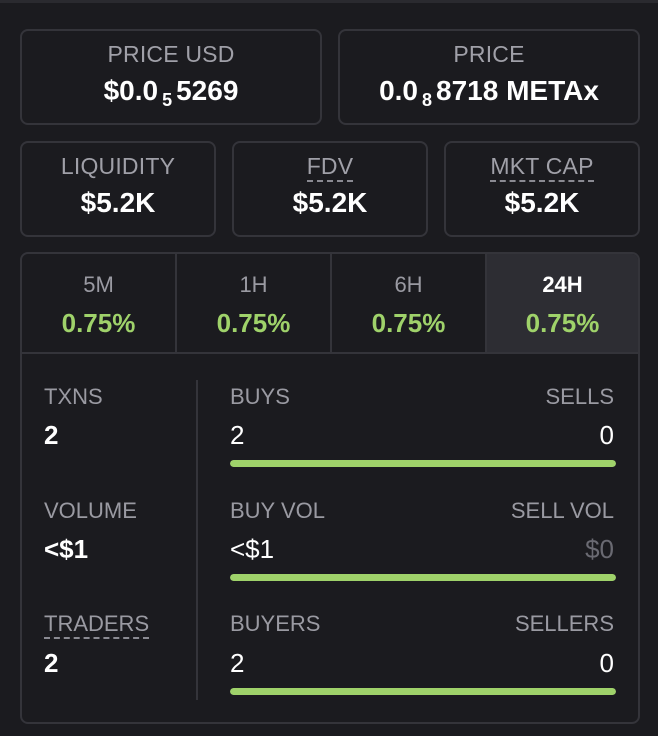 This screenshot has width=658, height=736. What do you see at coordinates (237, 663) in the screenshot?
I see `buyers-value: 2` at bounding box center [237, 663].